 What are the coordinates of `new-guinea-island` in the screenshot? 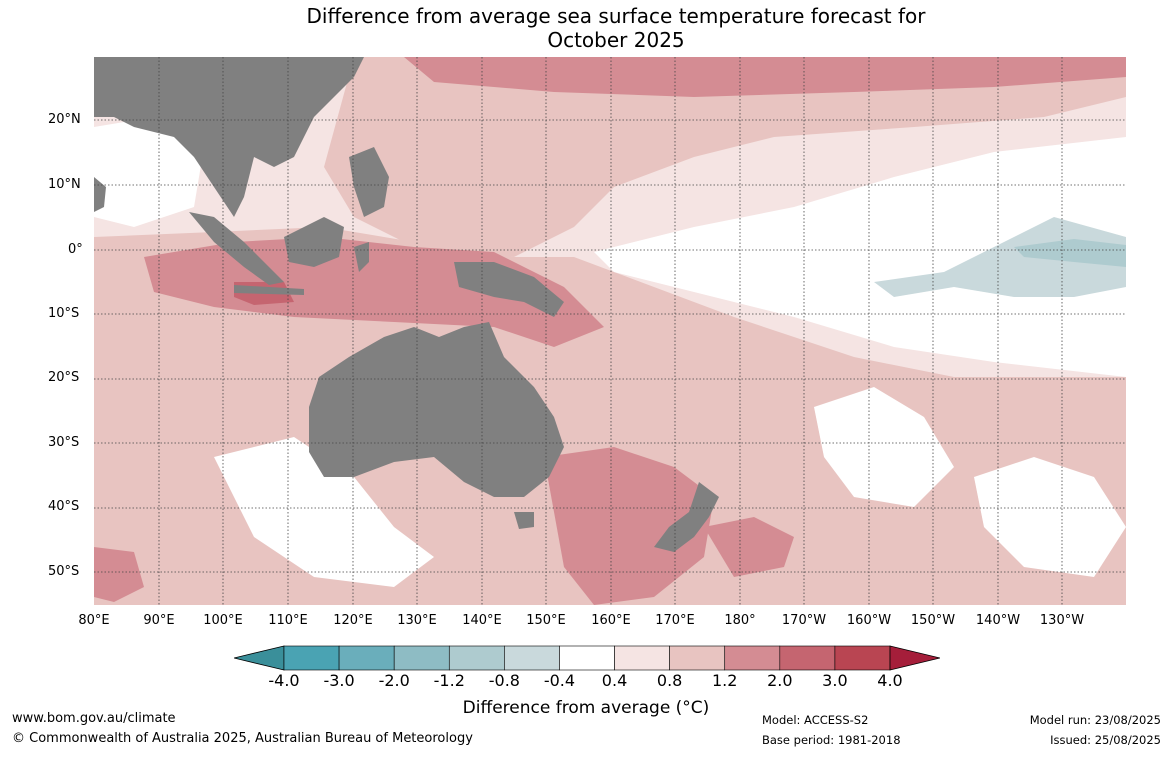 It's located at (509, 289).